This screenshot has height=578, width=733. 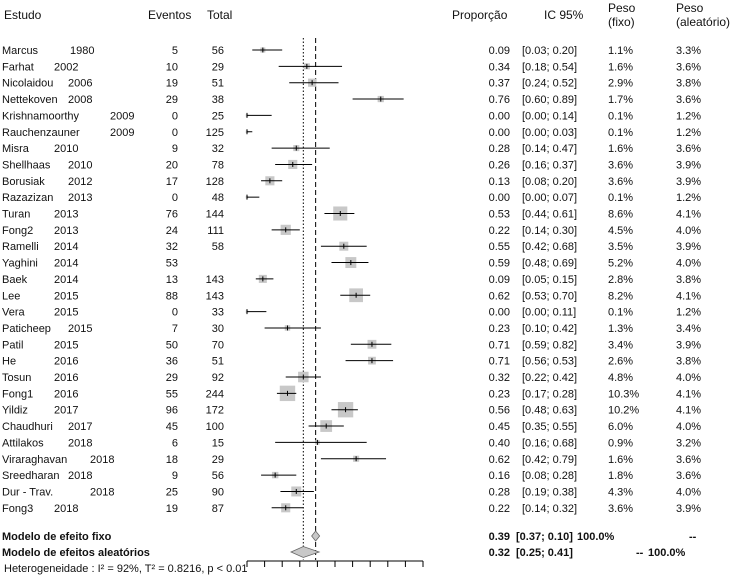 What do you see at coordinates (351, 230) in the screenshot?
I see `study-row: Fong2 2013 24 111 0.22 [0.14; 0.30] 4.5% 4.0%` at bounding box center [351, 230].